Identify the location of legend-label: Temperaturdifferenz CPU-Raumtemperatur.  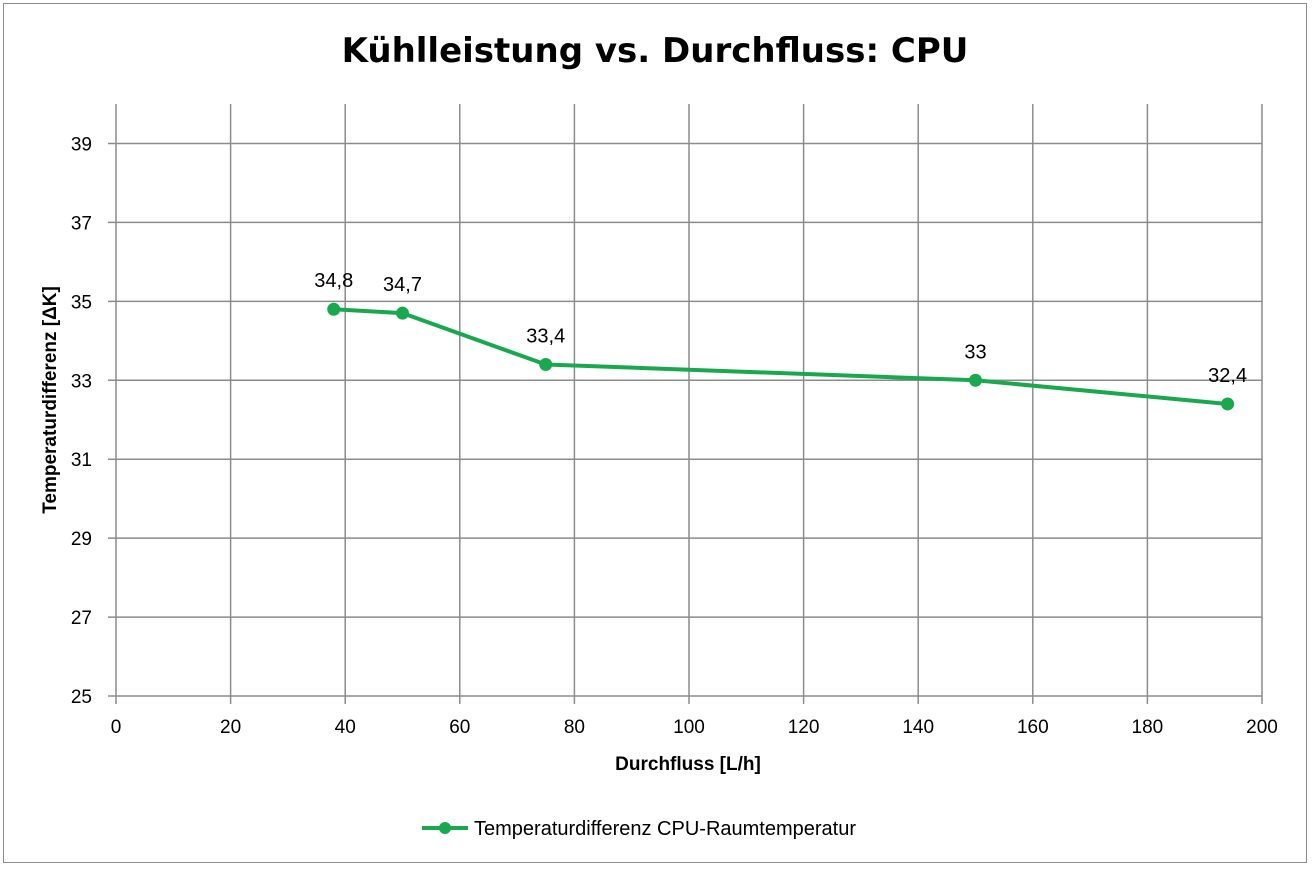
(665, 829).